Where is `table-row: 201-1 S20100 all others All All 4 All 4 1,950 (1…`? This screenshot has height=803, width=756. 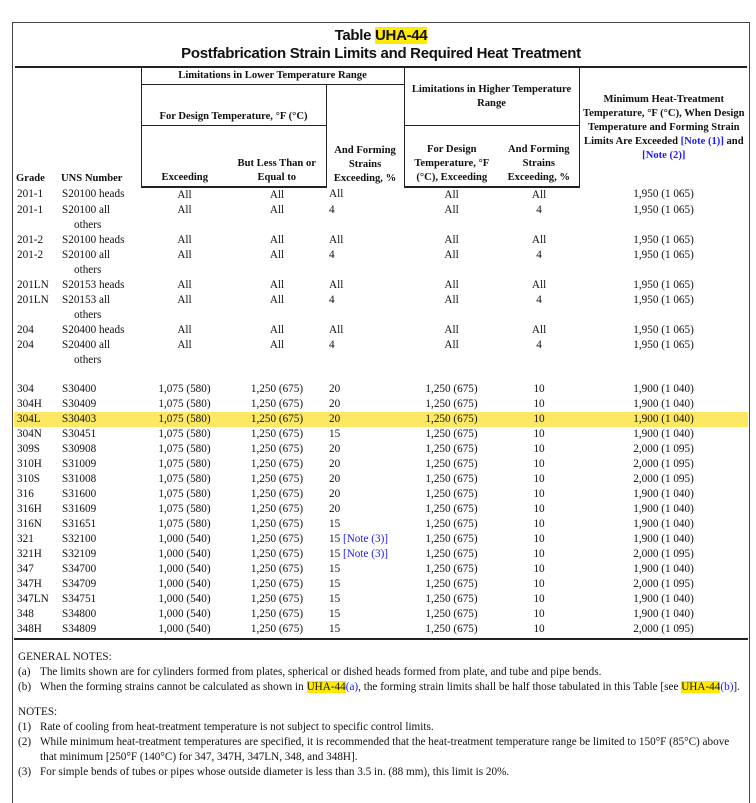
table-row: 201-1 S20100 all others All All 4 All 4 1,950 (1… is located at coordinates (381, 218).